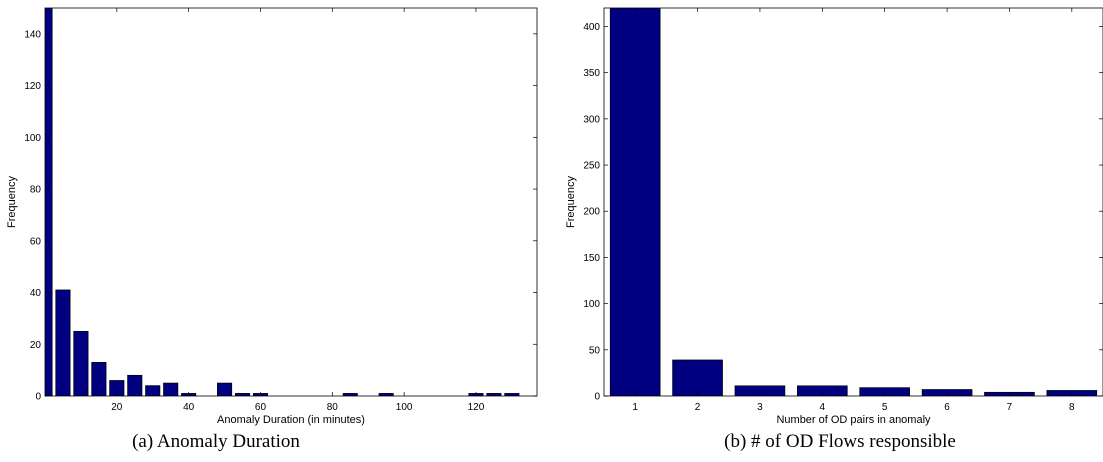  I want to click on x-tick-label: 20, so click(117, 407).